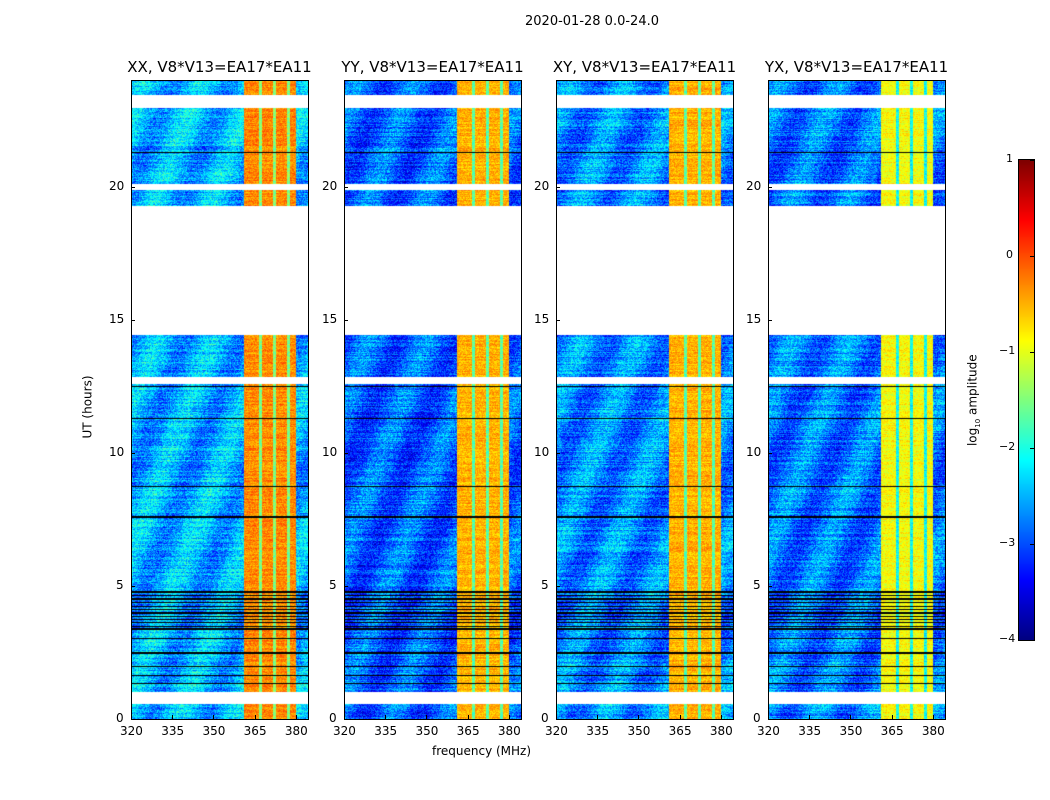 The width and height of the screenshot is (1050, 800). I want to click on colorbar-tick-label: −2, so click(1007, 446).